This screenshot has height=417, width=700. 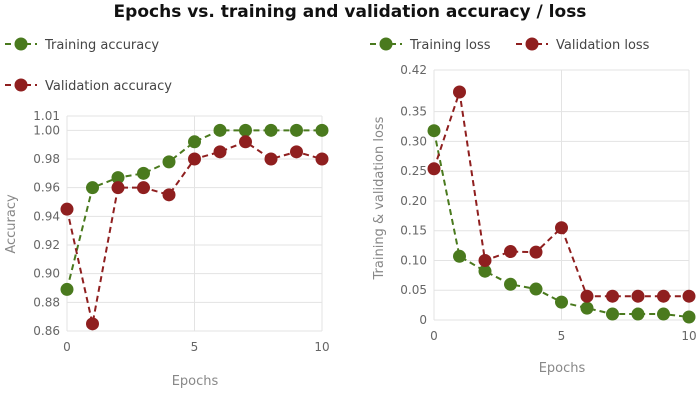 I want to click on y-axis-label: Accuracy, so click(x=11, y=224).